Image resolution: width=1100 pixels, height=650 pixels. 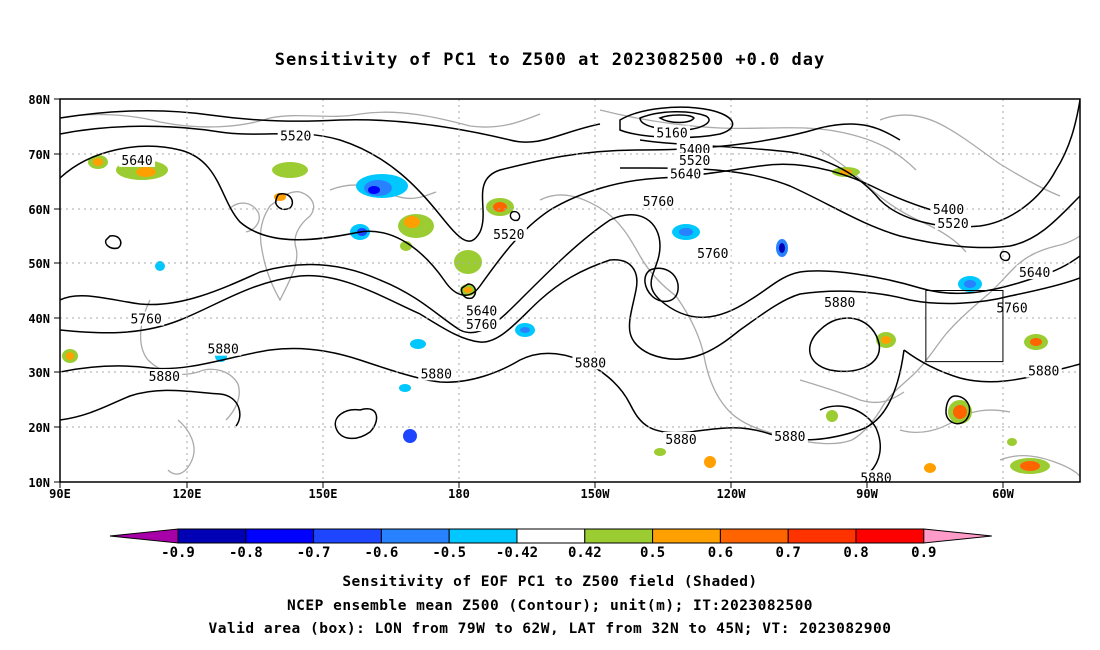 What do you see at coordinates (585, 553) in the screenshot?
I see `colorbar-label: 0.42` at bounding box center [585, 553].